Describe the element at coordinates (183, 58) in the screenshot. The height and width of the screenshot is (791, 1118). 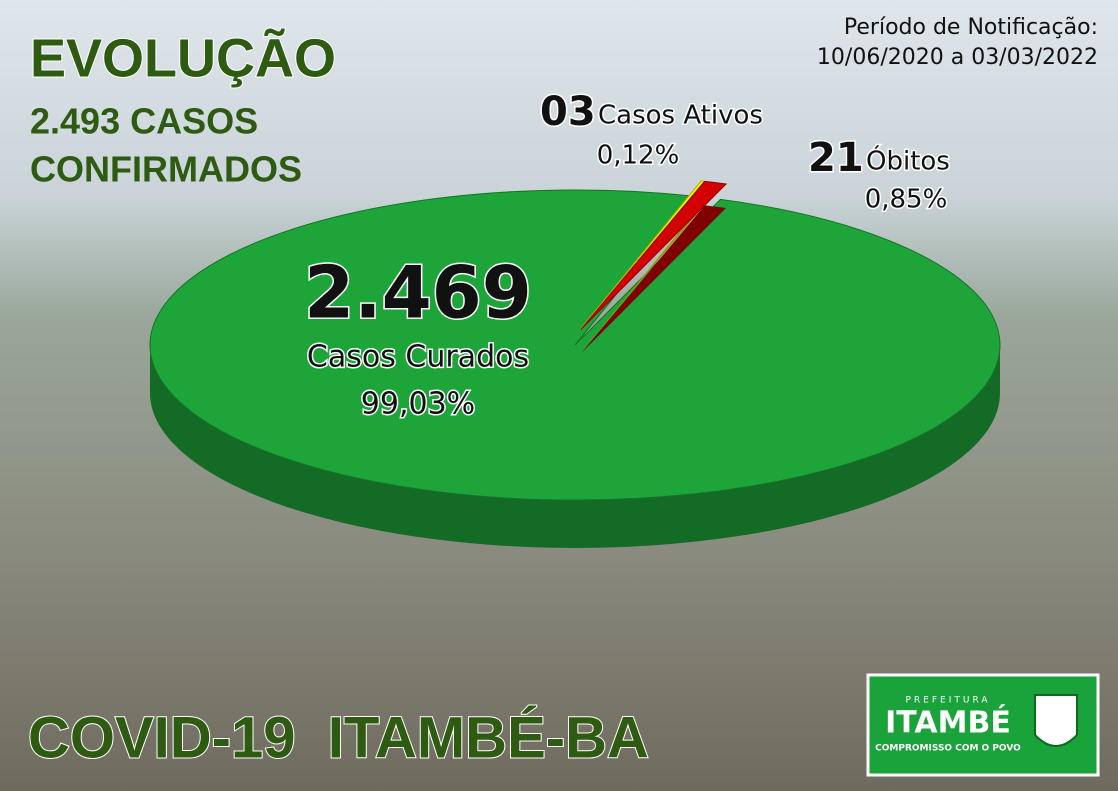
I see `chart-title: EVOLUÇÃO` at that location.